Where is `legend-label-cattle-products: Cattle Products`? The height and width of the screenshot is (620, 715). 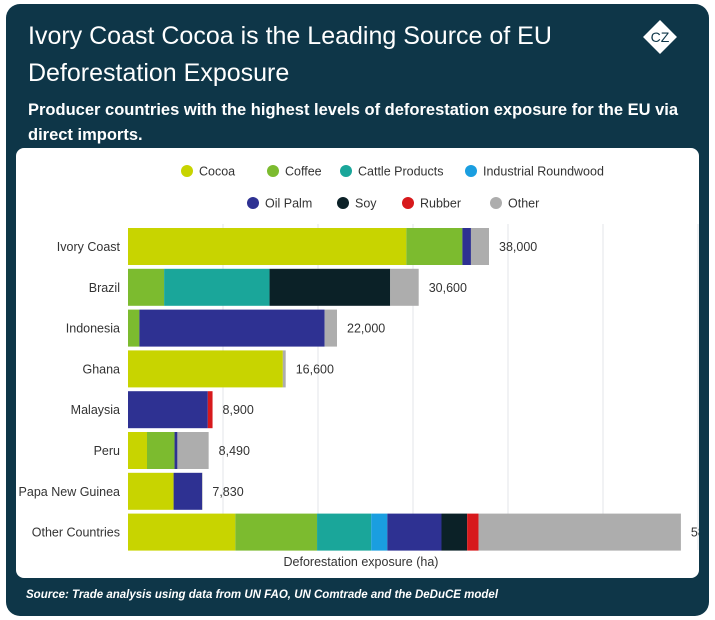
legend-label-cattle-products: Cattle Products is located at coordinates (400, 172).